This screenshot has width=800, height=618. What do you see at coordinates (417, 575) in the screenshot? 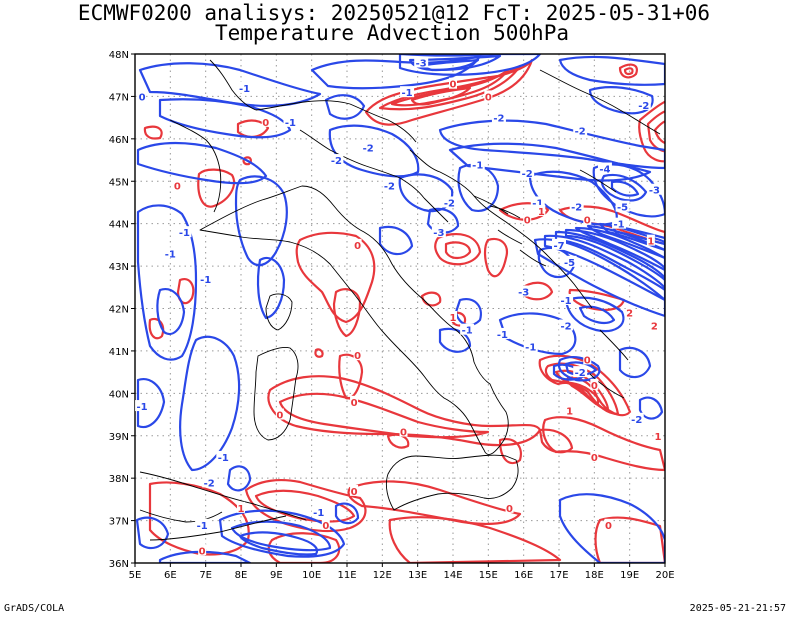
I see `longitude-tick-label: 13E` at bounding box center [417, 575].